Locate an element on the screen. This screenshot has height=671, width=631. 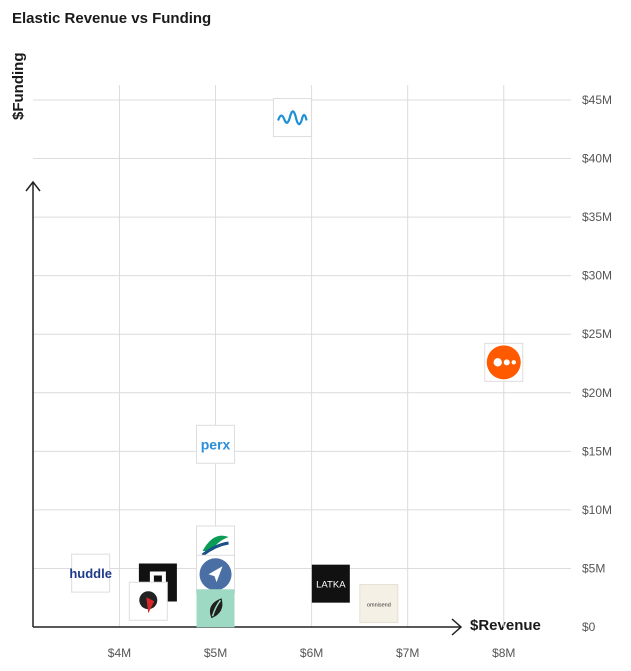
chart-title: Elastic Revenue vs Funding is located at coordinates (112, 18).